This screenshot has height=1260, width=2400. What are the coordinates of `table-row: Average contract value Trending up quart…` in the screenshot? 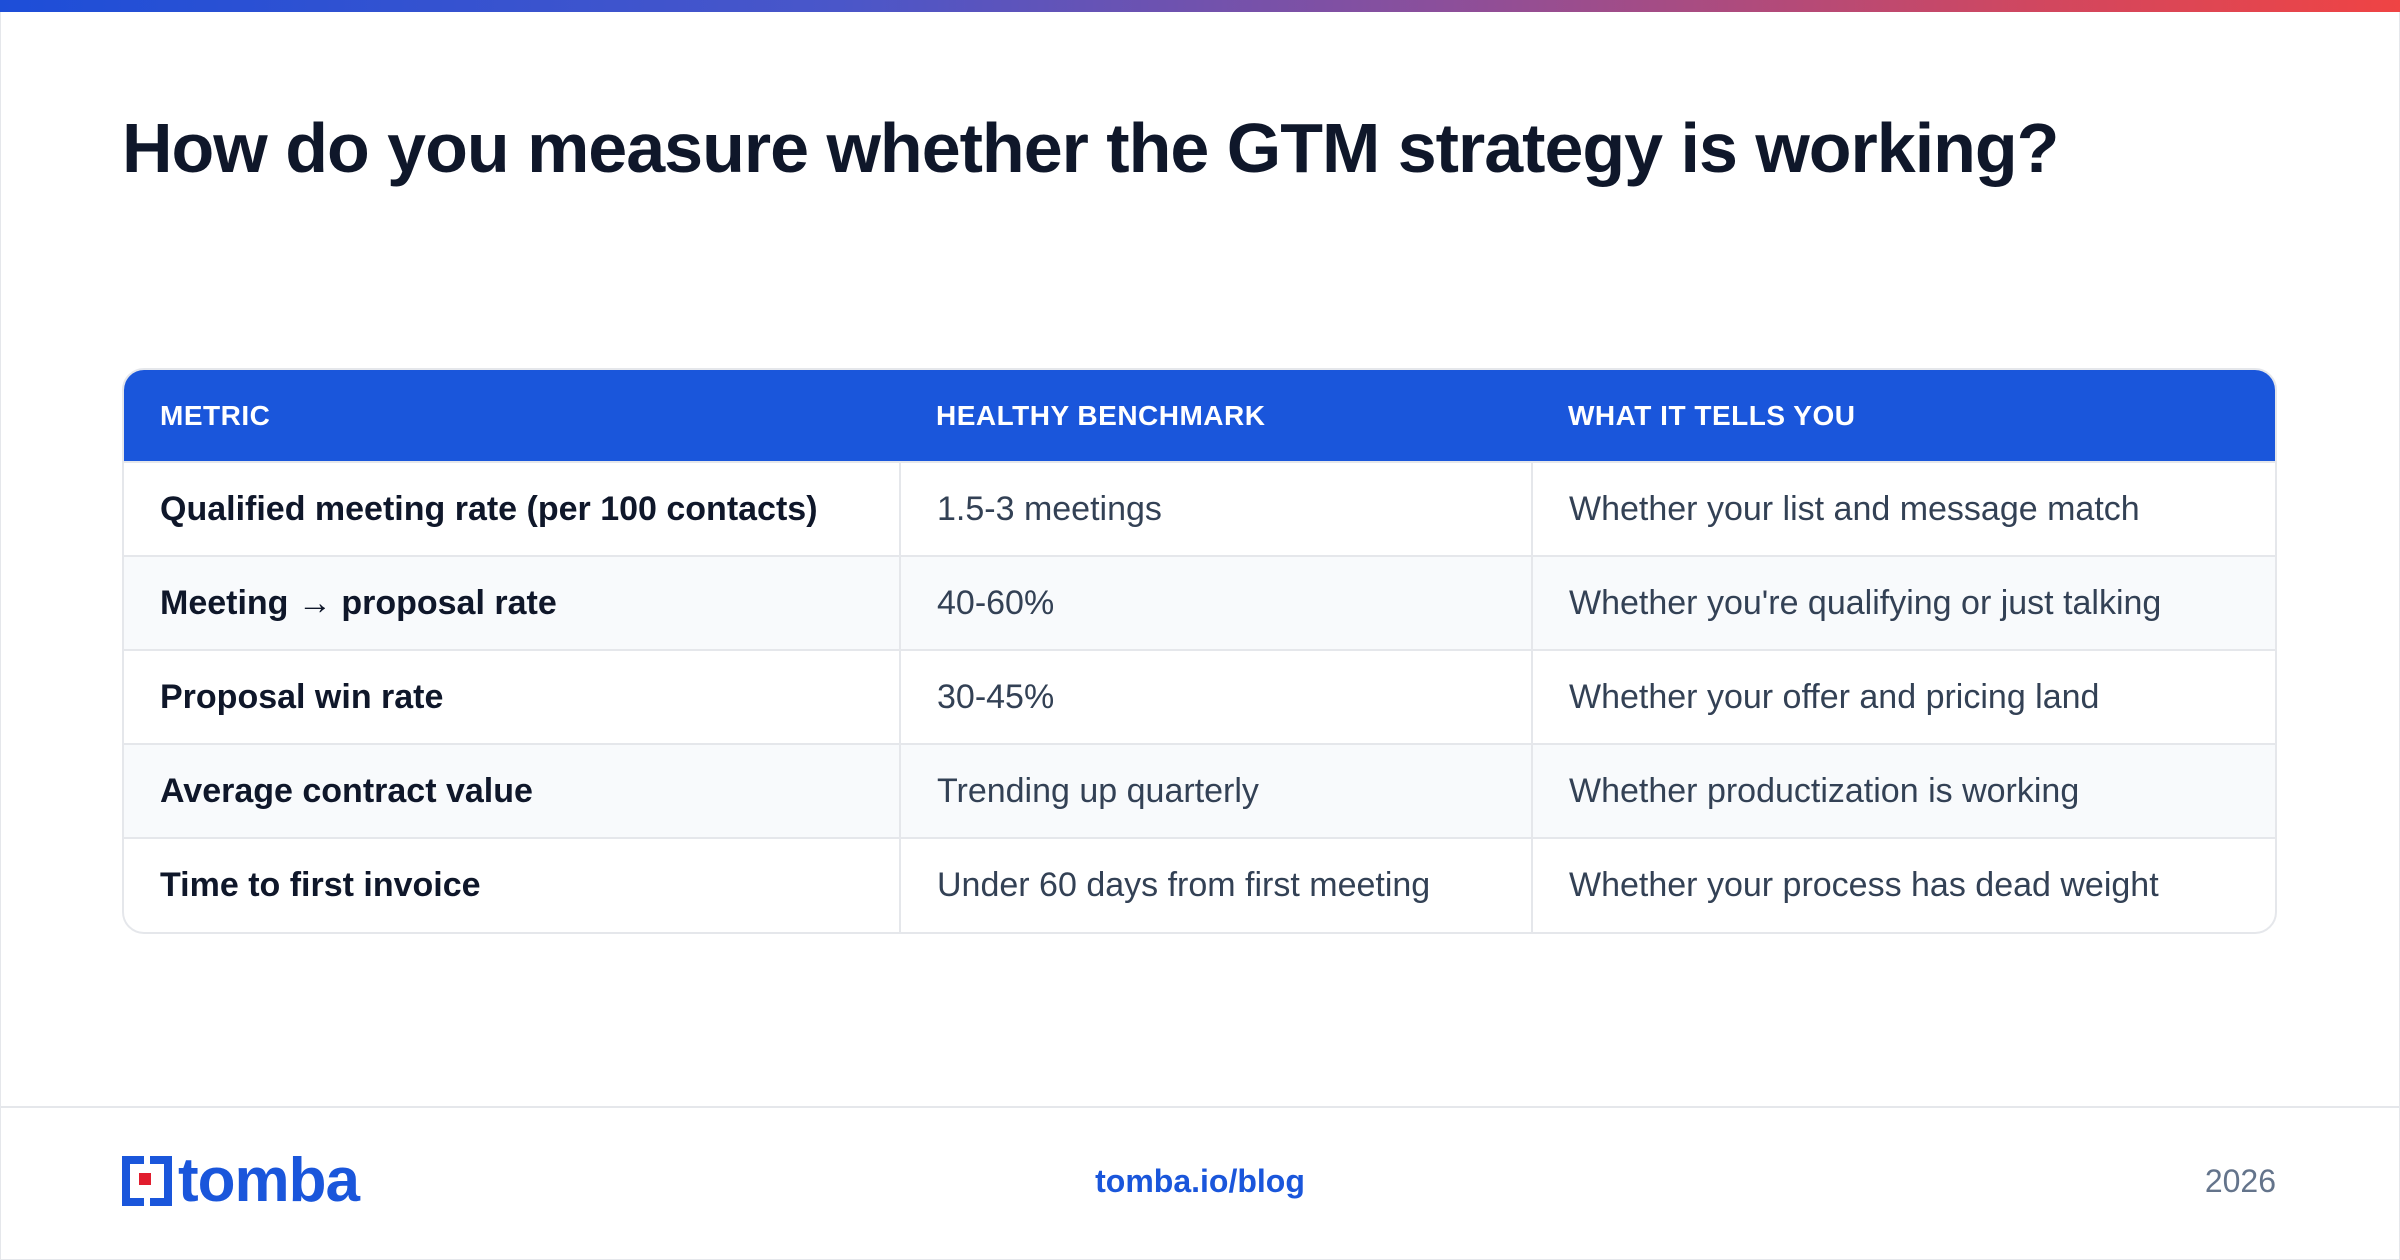 It's located at (1199, 791).